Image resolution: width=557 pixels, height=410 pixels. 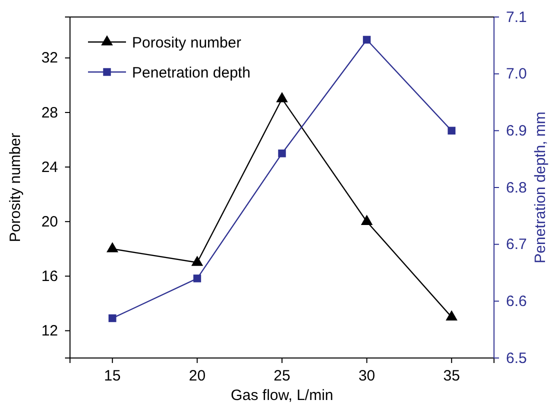 What do you see at coordinates (516, 17) in the screenshot?
I see `y2-tick-label: 7.1` at bounding box center [516, 17].